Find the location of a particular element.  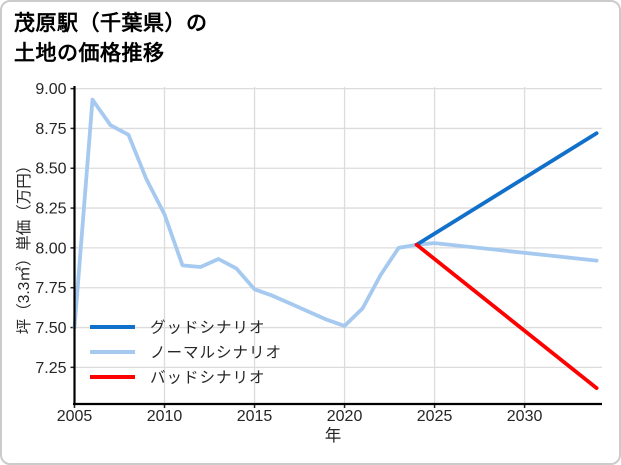

legend-bad-scenario-label: バッドシナリオ is located at coordinates (208, 378).